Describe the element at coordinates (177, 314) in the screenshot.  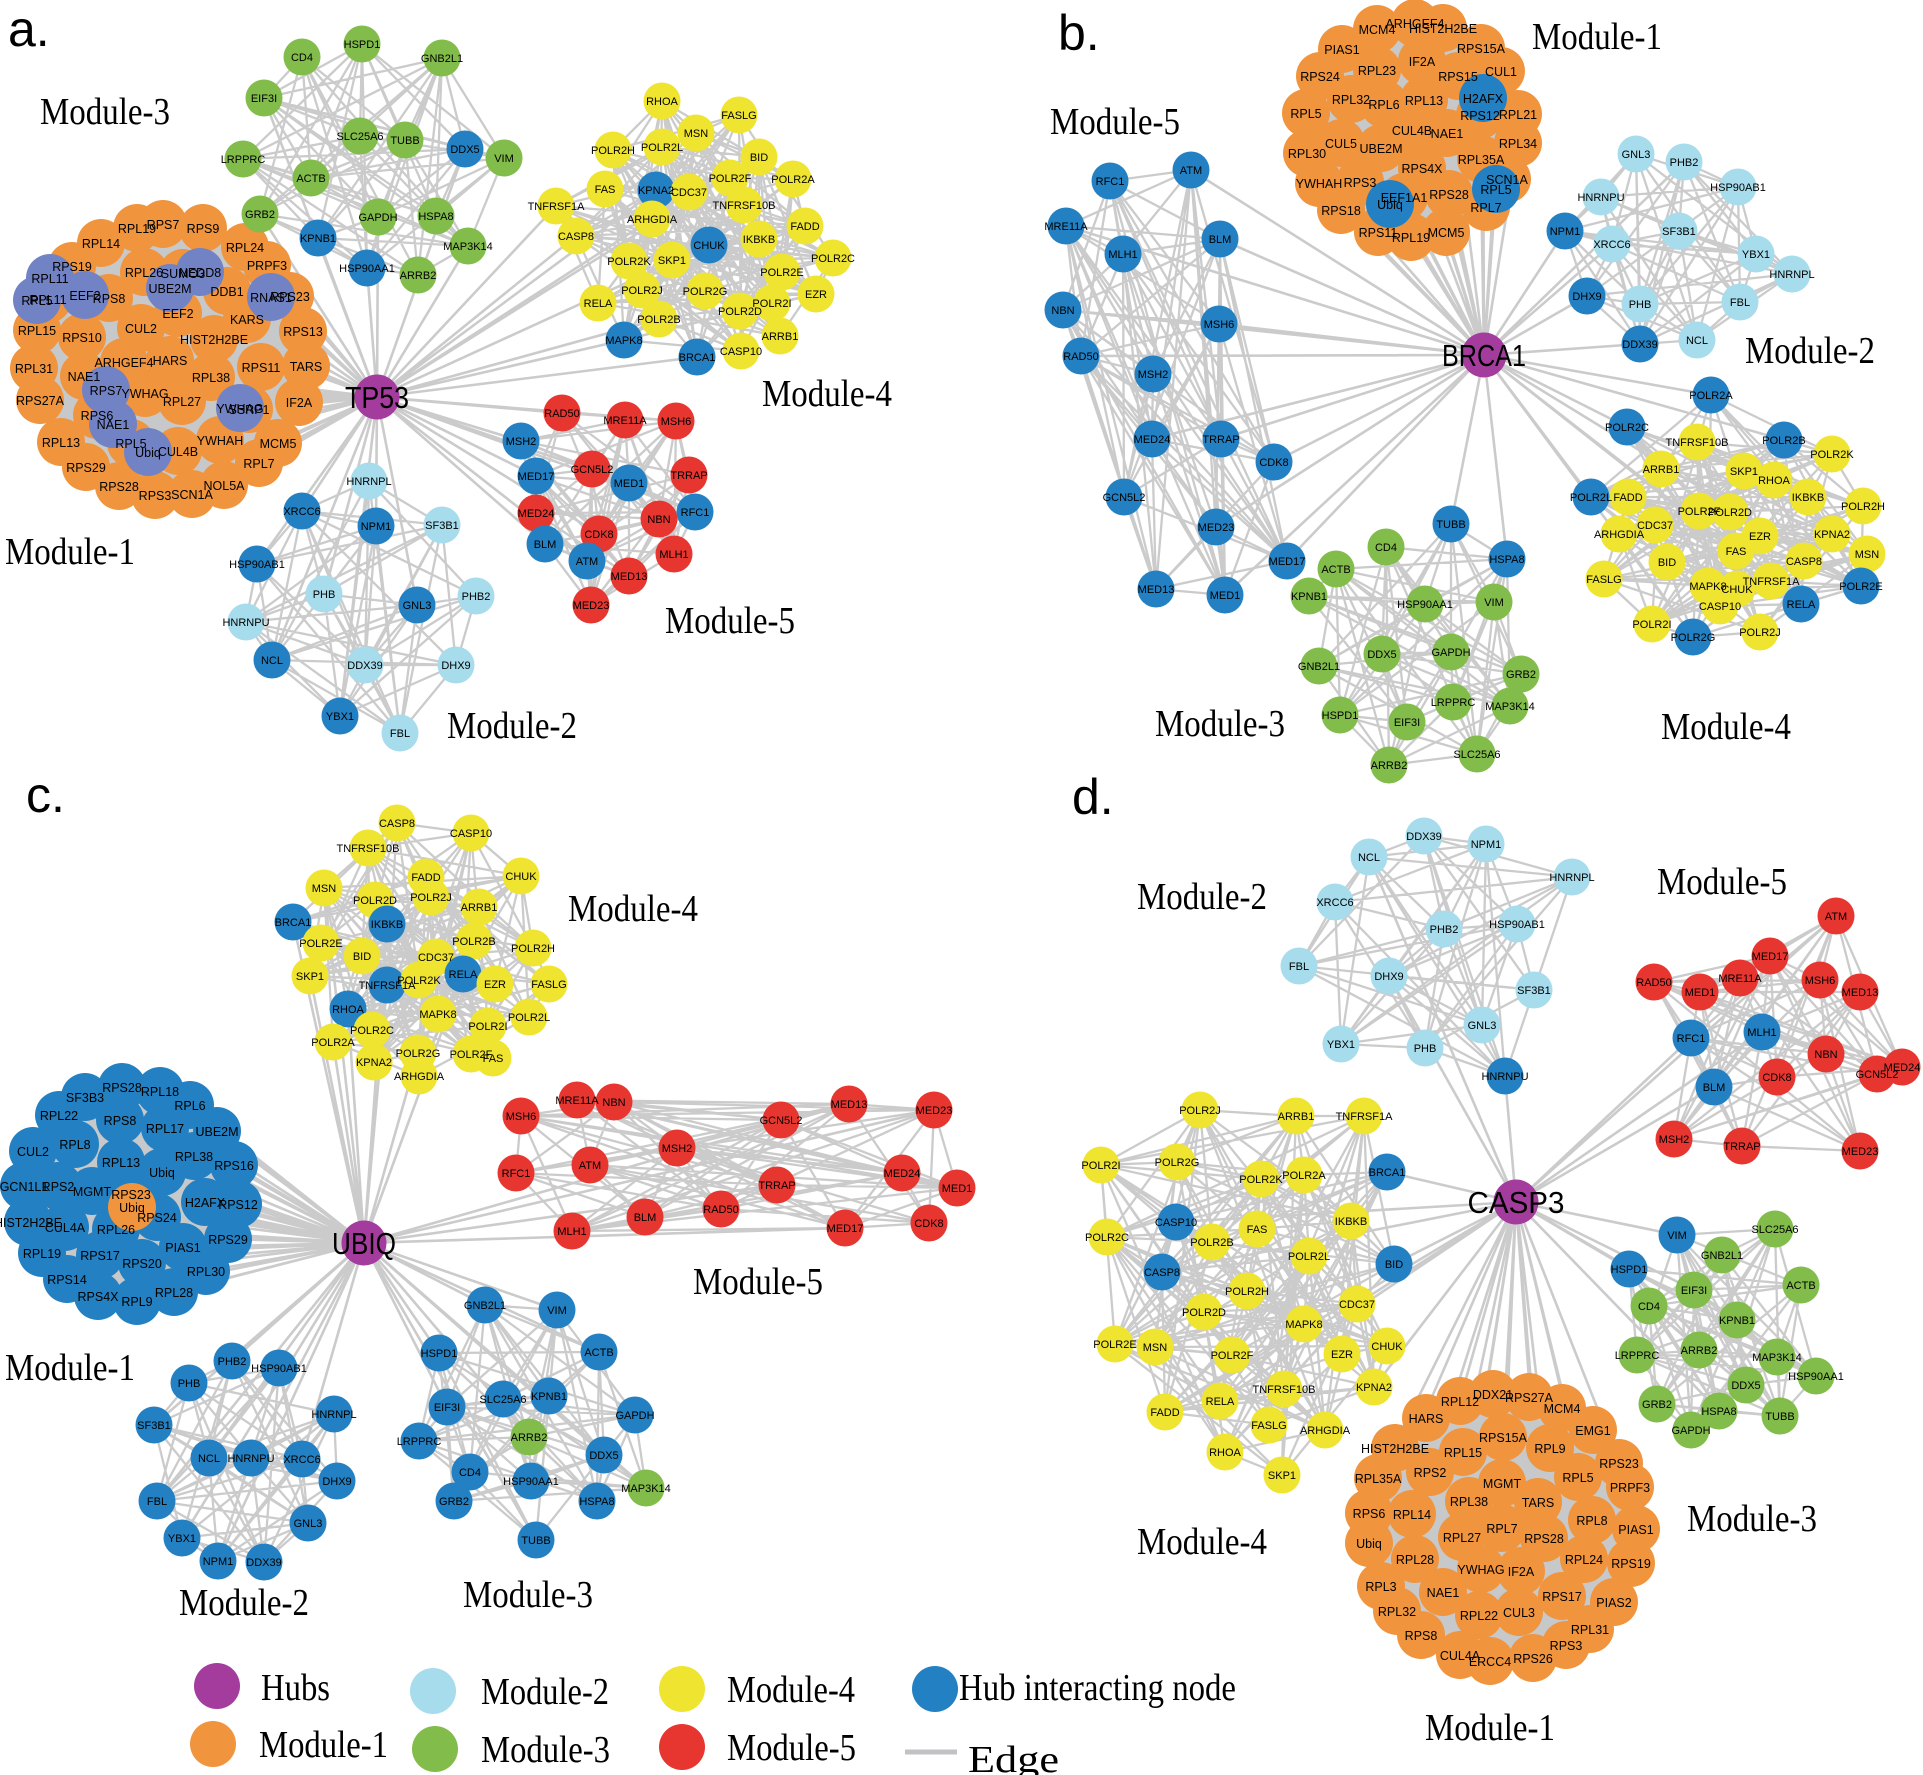
I see `svg-text: EEF2` at that location.